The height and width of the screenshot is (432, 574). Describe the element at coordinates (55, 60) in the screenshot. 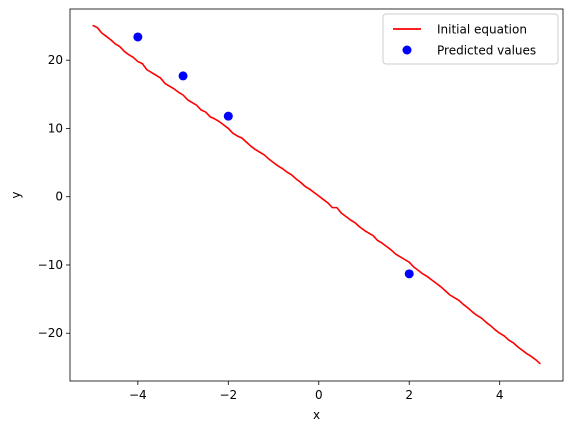

I see `y-tick-label: 20` at that location.